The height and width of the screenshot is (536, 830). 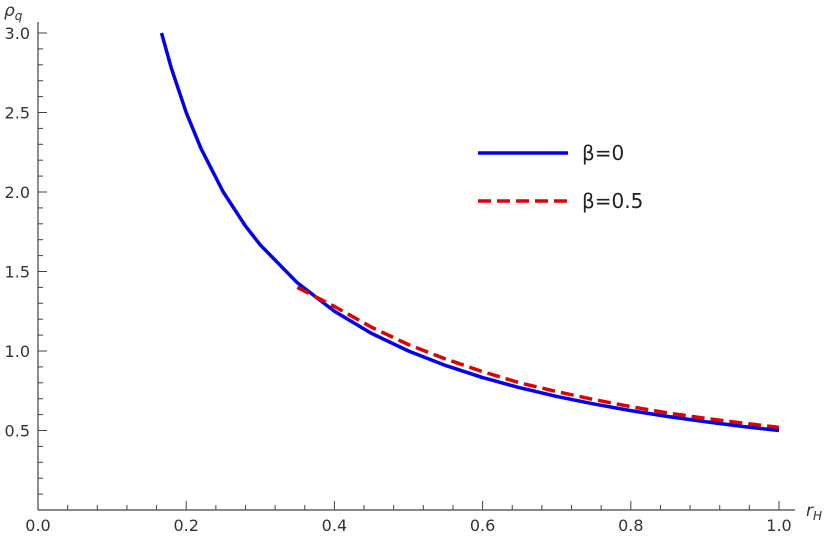 I want to click on y-tick-label: 1.5, so click(x=17, y=272).